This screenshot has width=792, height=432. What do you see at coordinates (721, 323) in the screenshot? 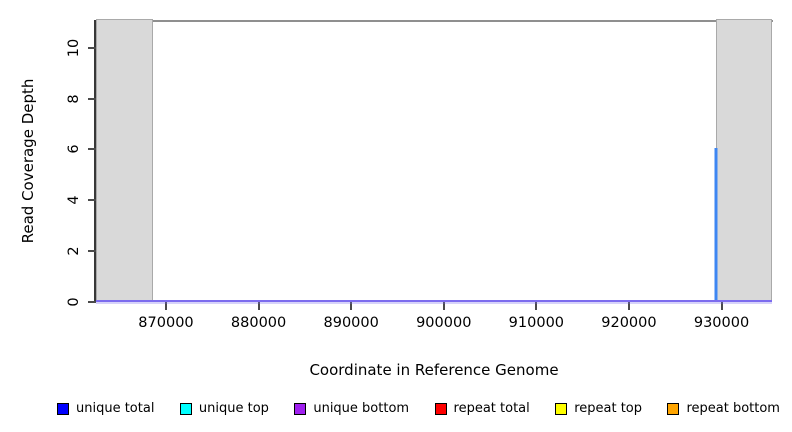
I see `x-tick-label: 930000` at bounding box center [721, 323].